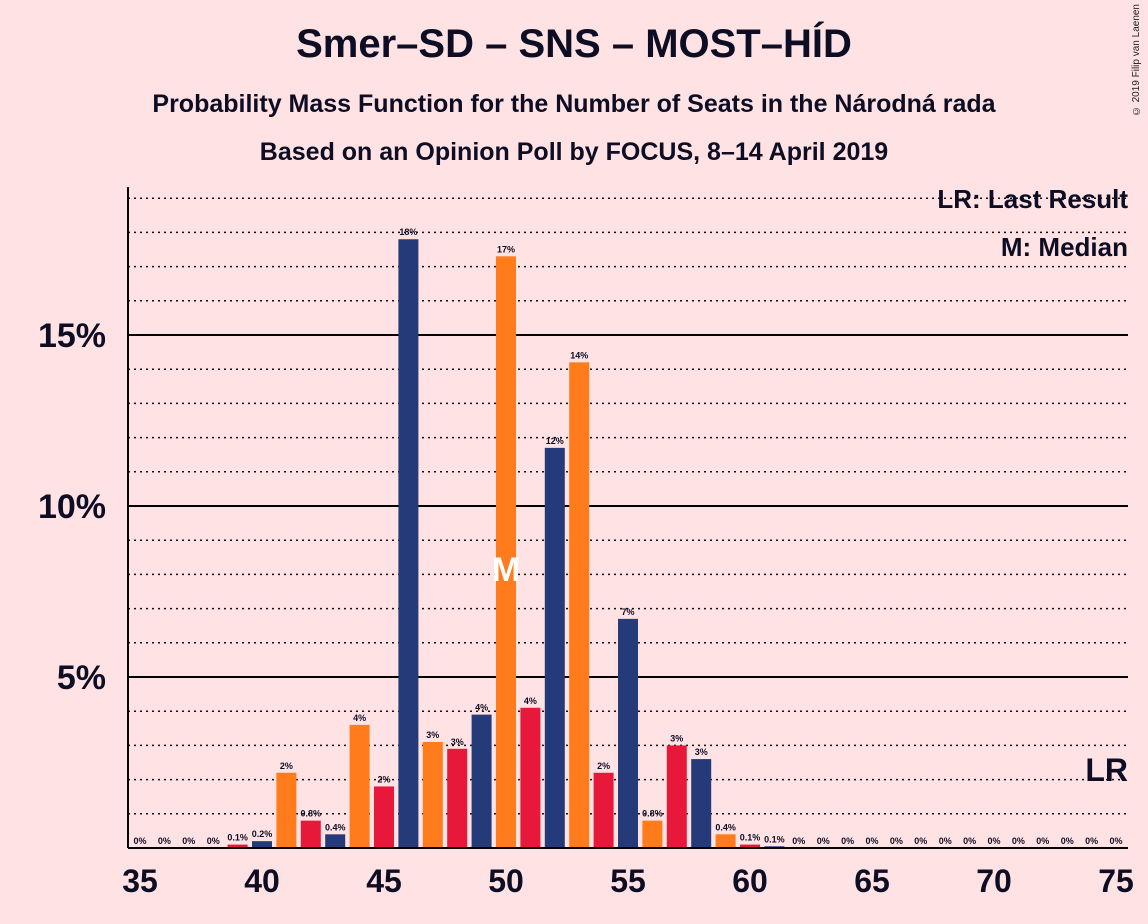 The width and height of the screenshot is (1148, 924). Describe the element at coordinates (432, 735) in the screenshot. I see `bar-label-47: 3%` at that location.